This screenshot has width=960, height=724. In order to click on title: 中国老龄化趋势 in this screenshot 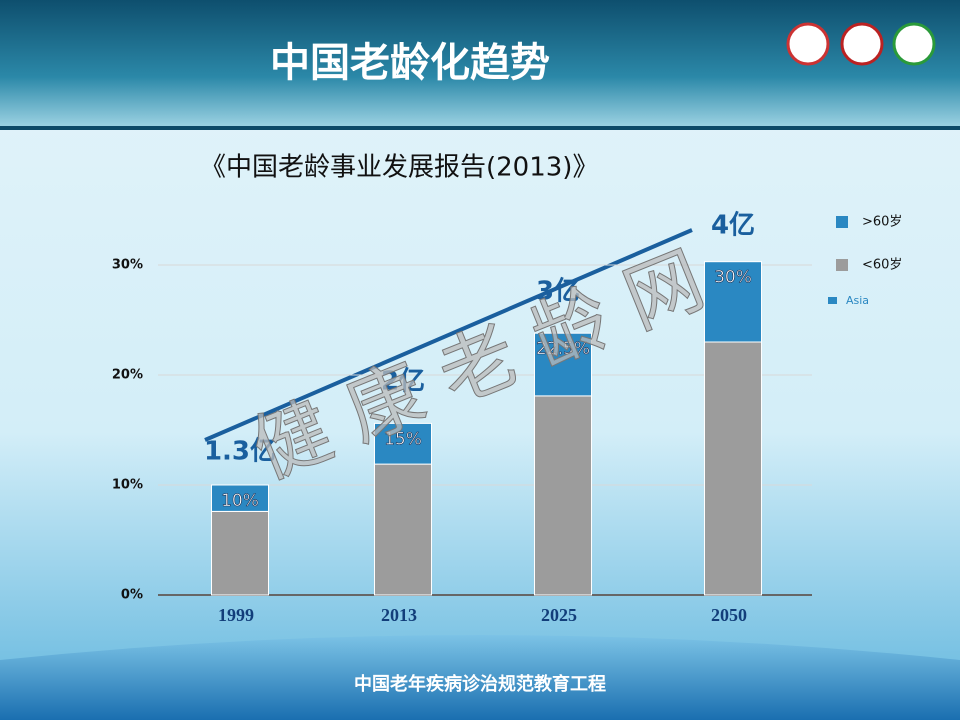, I will do `click(410, 63)`.